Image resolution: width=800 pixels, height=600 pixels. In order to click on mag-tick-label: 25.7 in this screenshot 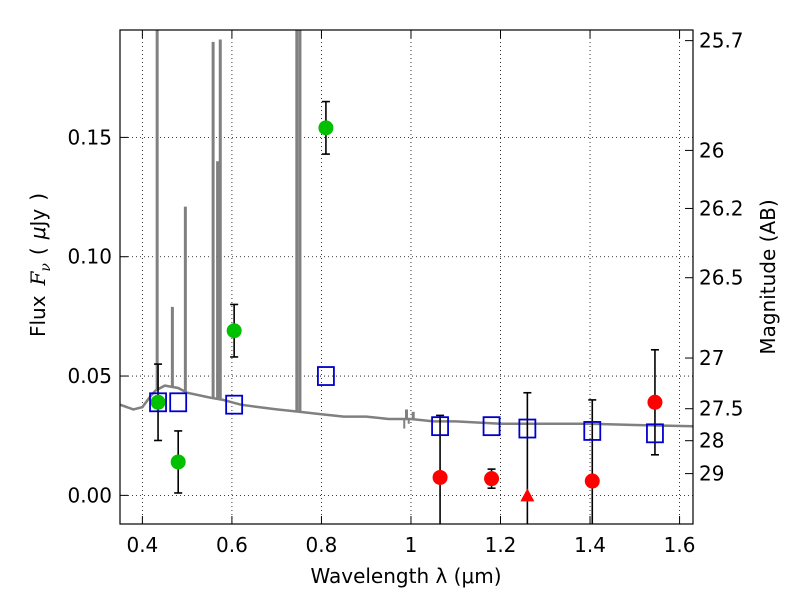, I will do `click(721, 41)`.